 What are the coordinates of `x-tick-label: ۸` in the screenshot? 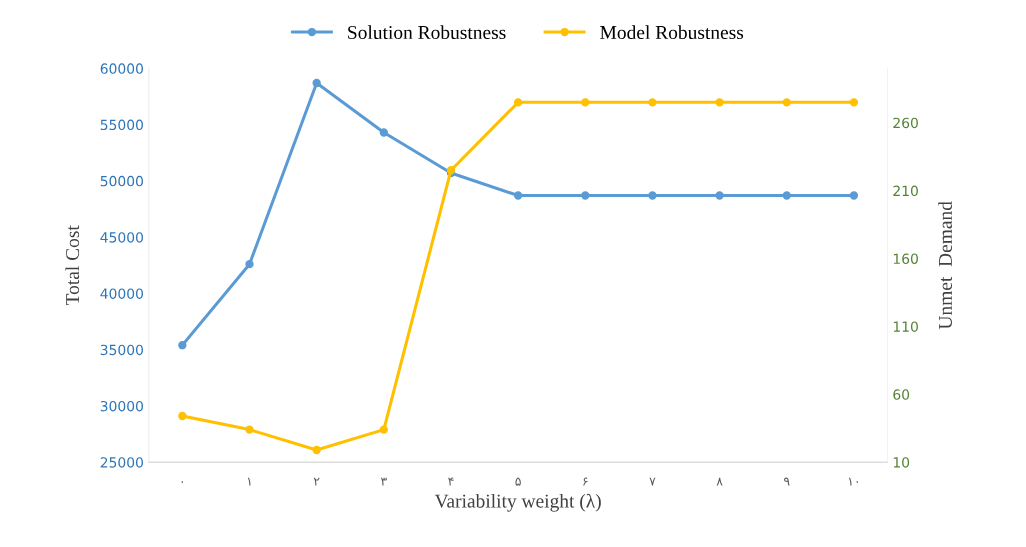 It's located at (719, 481).